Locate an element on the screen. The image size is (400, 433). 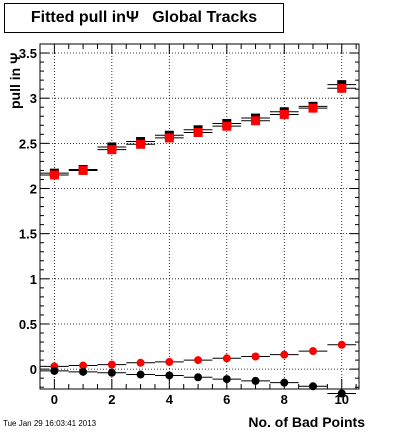
y-tick-label: 1.5 is located at coordinates (28, 234).